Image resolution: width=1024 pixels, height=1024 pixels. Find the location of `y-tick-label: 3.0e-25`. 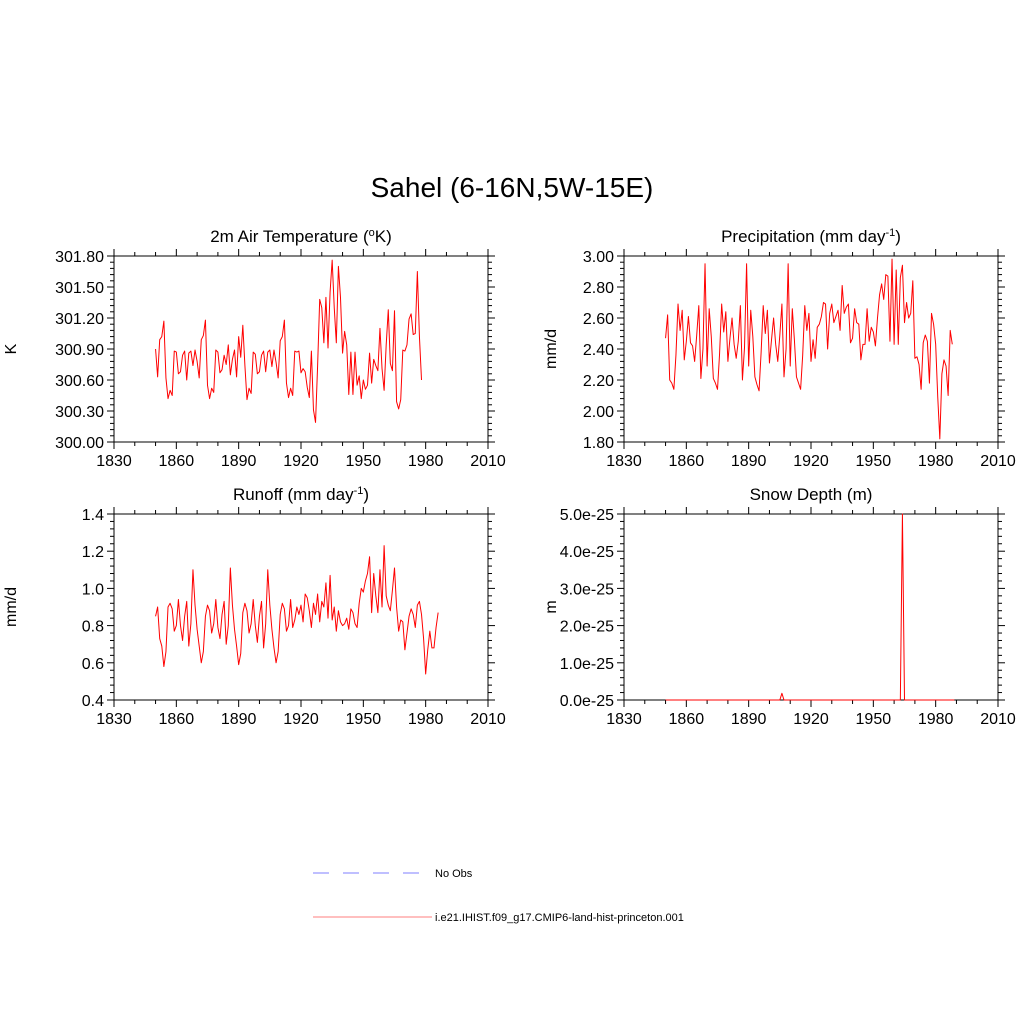

y-tick-label: 3.0e-25 is located at coordinates (587, 589).